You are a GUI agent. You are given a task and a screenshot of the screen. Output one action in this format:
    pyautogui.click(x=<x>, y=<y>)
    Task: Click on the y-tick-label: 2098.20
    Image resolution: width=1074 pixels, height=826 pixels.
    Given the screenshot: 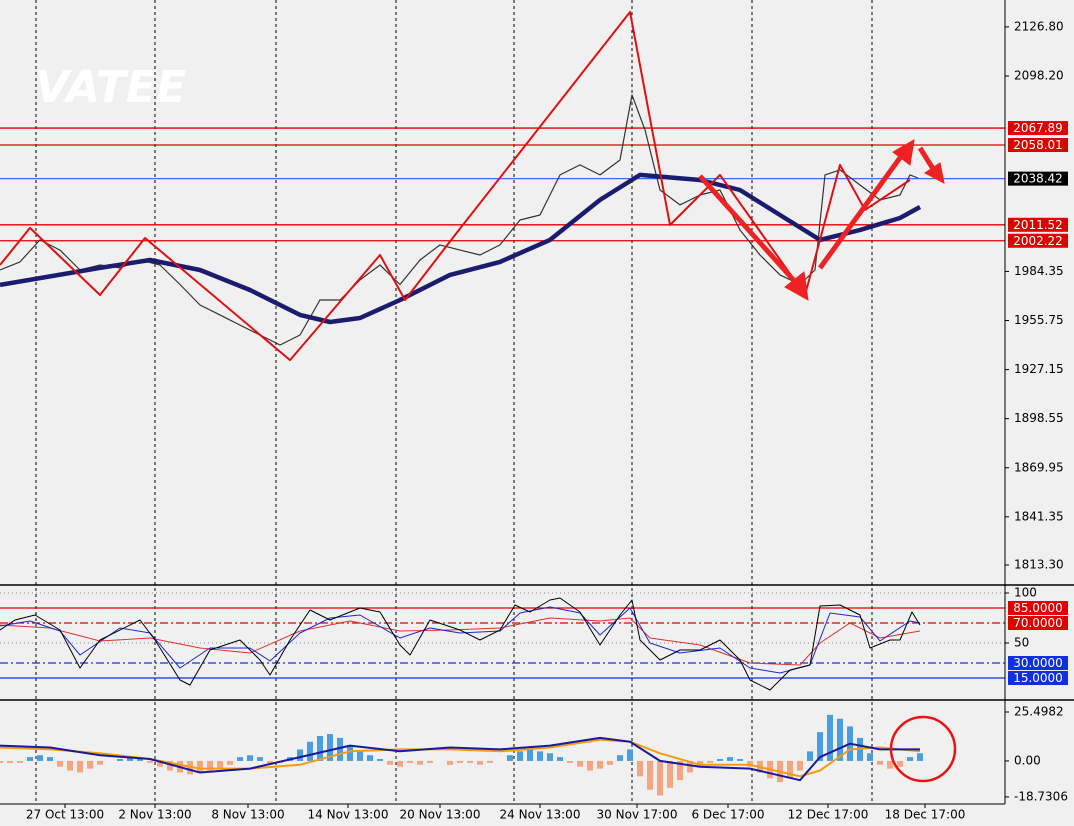 What is the action you would take?
    pyautogui.click(x=1039, y=76)
    